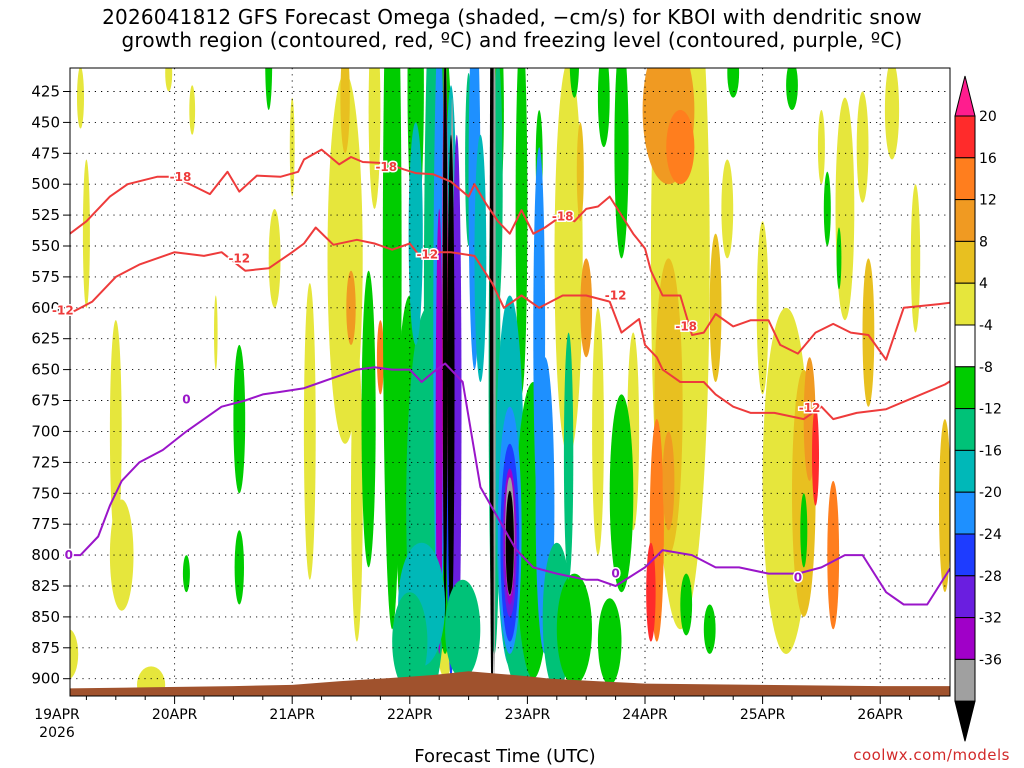 The image size is (1024, 768). I want to click on colorbar-label: 16, so click(988, 159).